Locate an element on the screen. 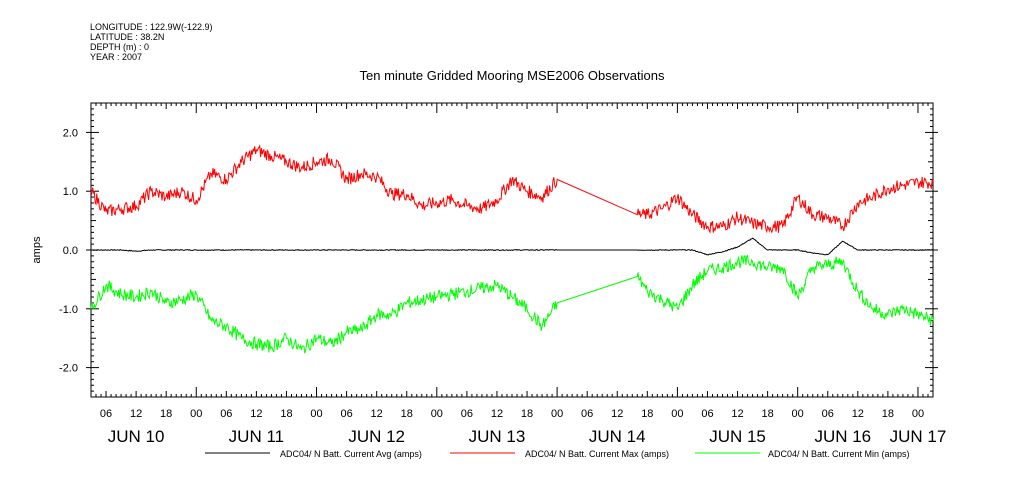 This screenshot has width=1009, height=504. y-tick-label: 1.0 is located at coordinates (70, 192).